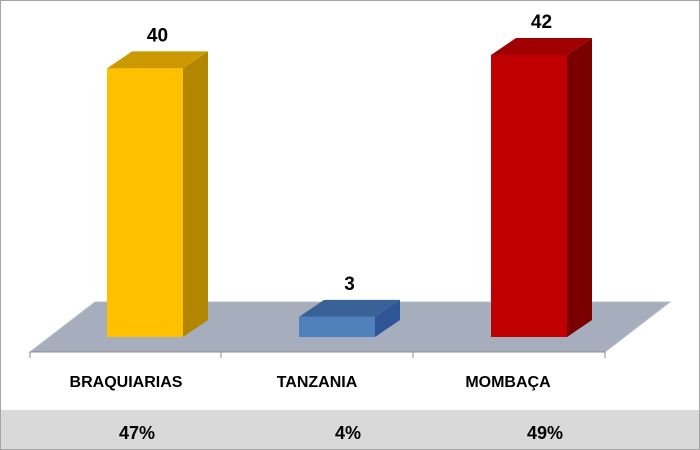 The width and height of the screenshot is (700, 450). I want to click on data-label: 42, so click(541, 22).